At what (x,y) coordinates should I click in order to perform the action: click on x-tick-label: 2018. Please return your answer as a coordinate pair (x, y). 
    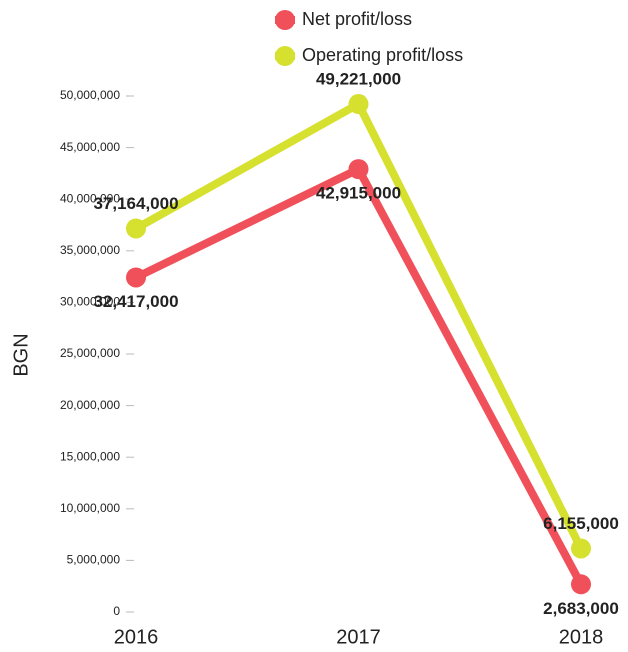
    Looking at the image, I should click on (581, 637).